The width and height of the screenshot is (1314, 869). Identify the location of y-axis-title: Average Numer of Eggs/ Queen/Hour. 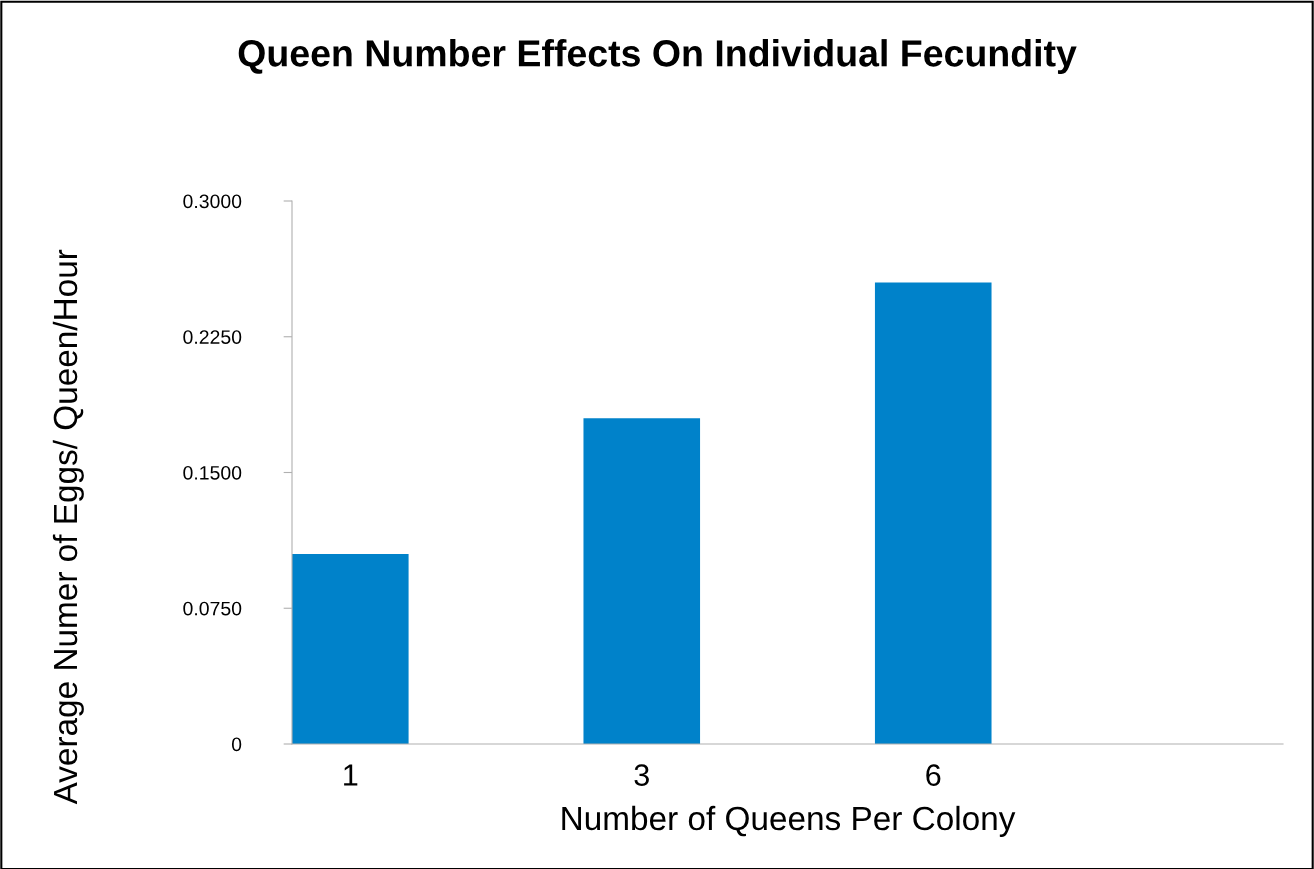
(68, 527).